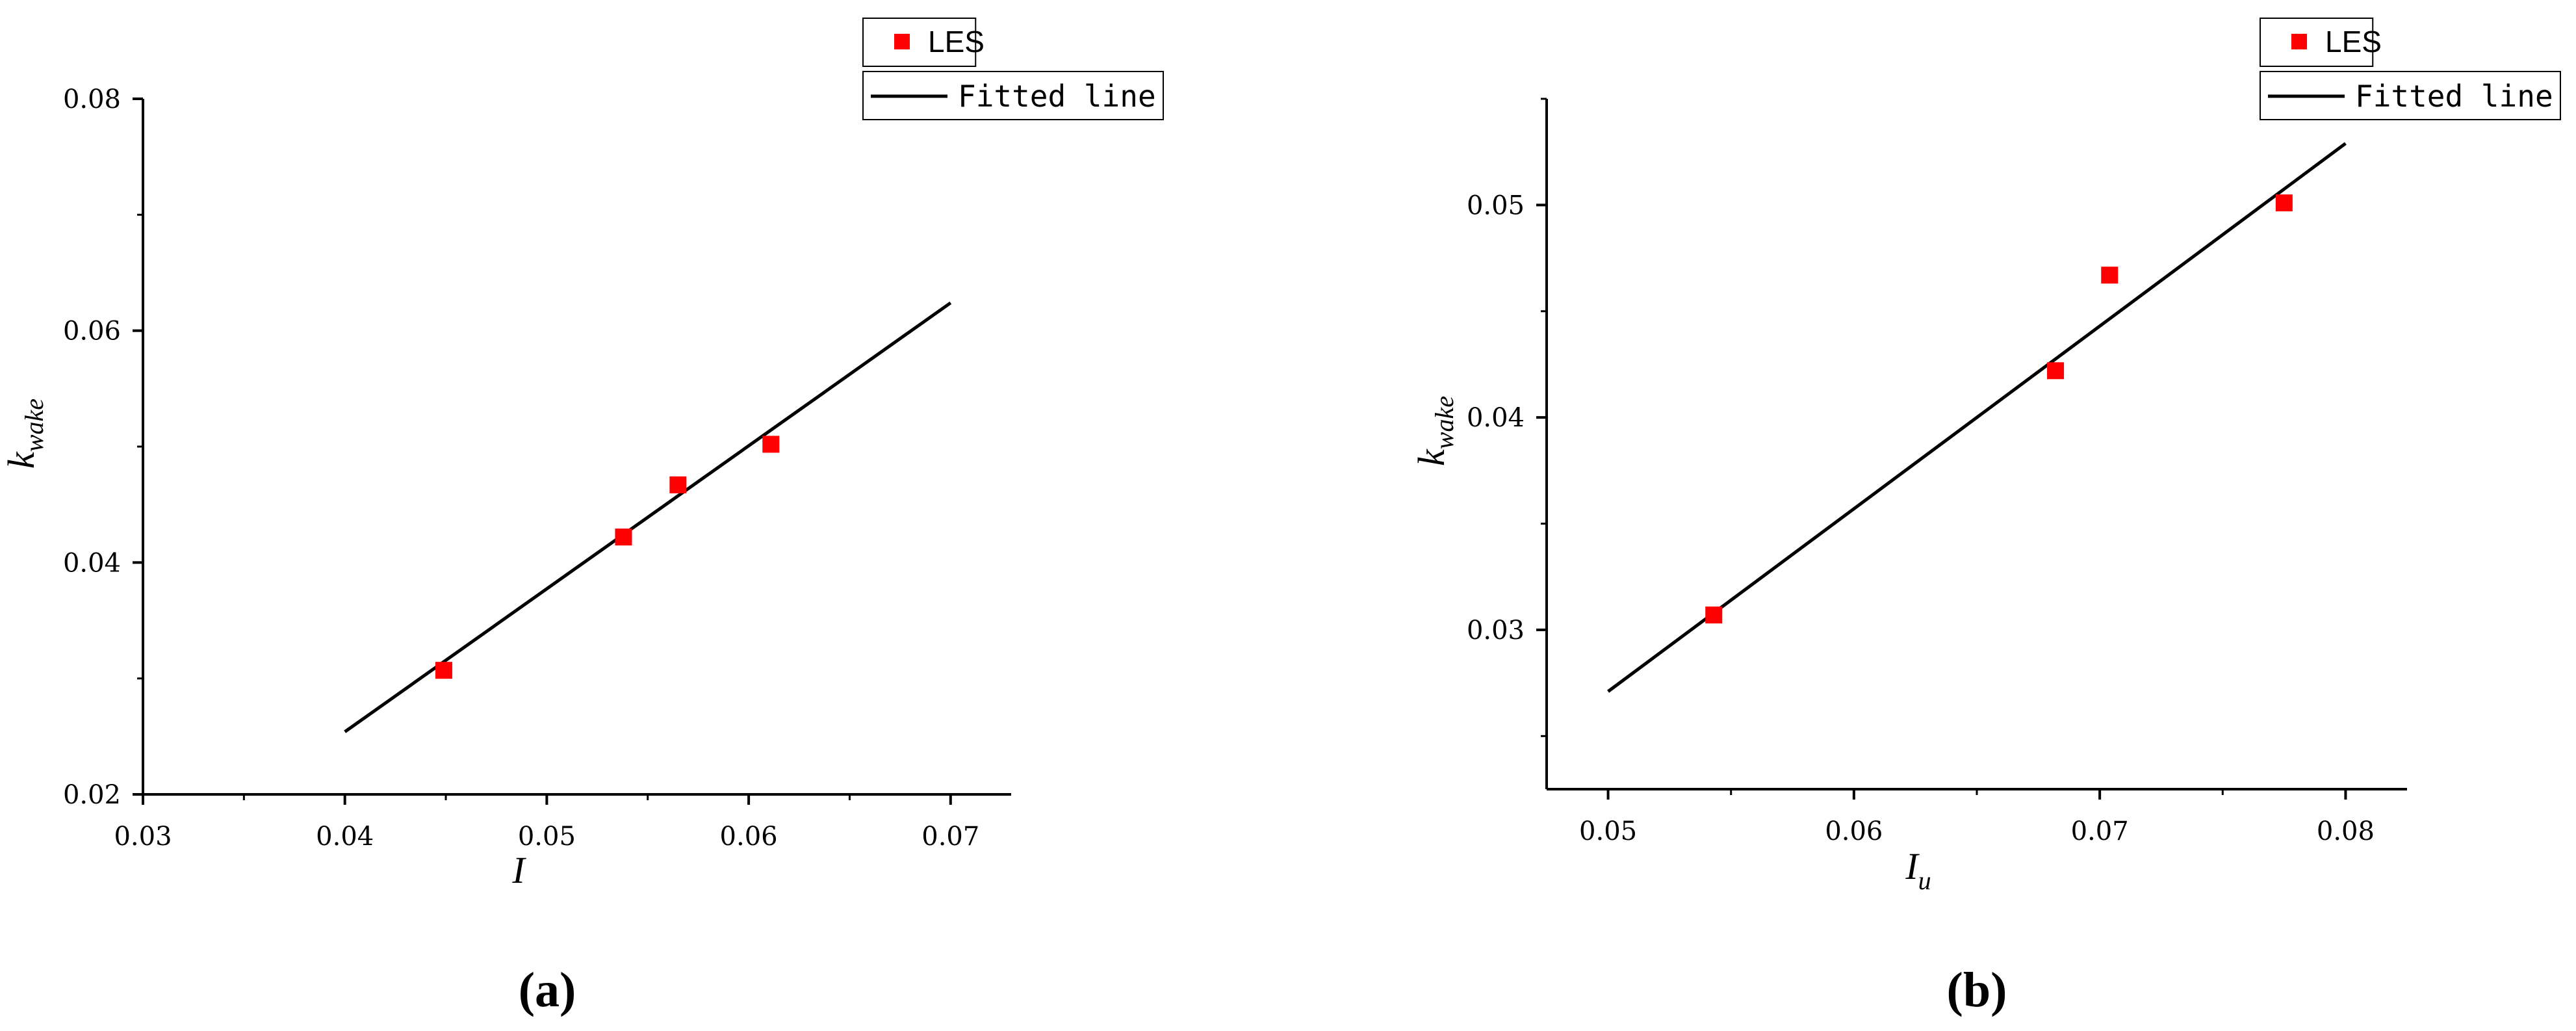 The width and height of the screenshot is (2576, 1031). What do you see at coordinates (2346, 831) in the screenshot?
I see `x-tick-label: 0.08` at bounding box center [2346, 831].